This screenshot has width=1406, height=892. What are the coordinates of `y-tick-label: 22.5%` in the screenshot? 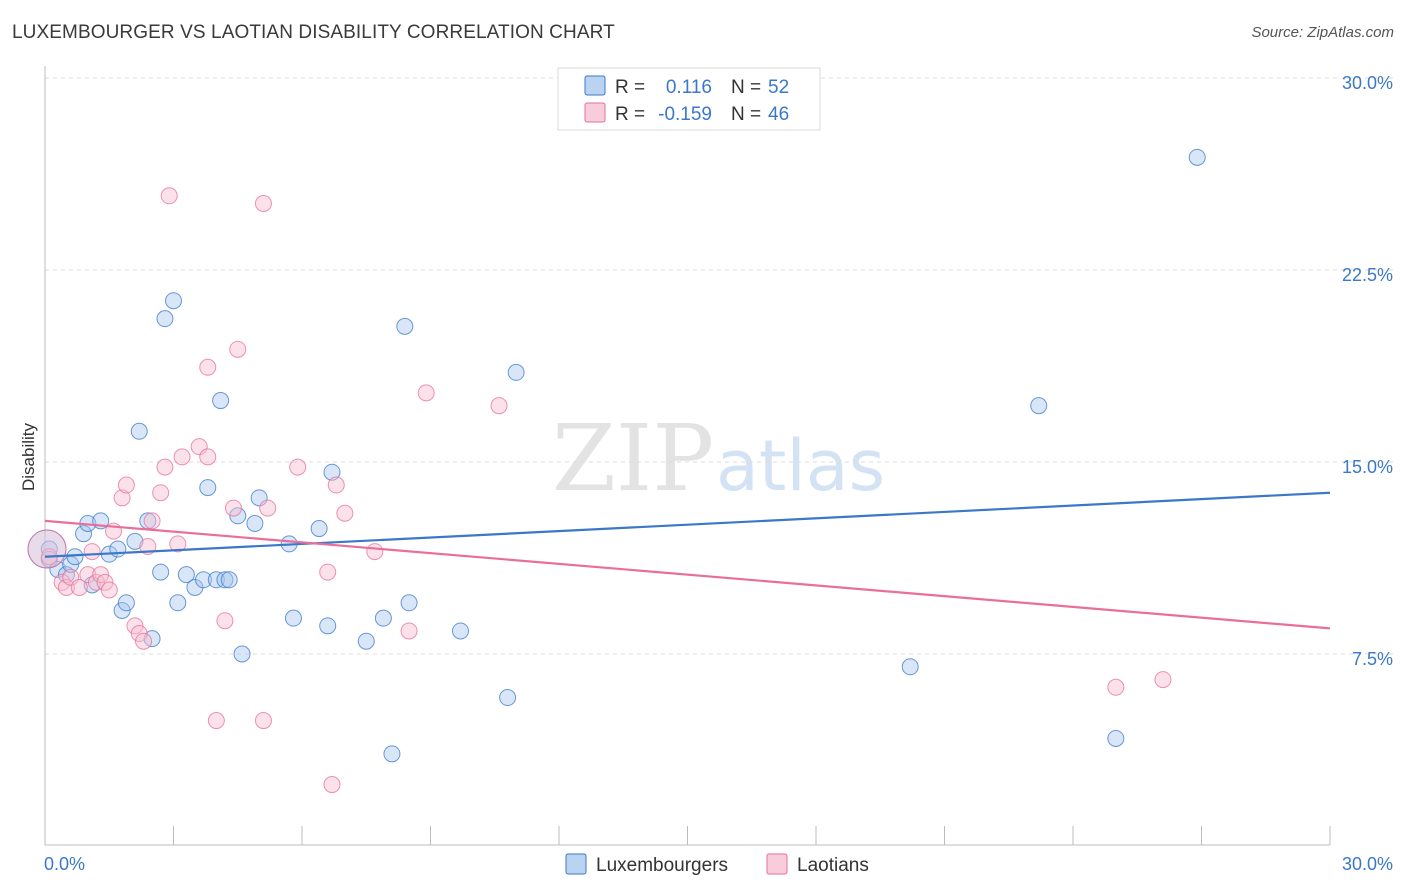 It's located at (1367, 275).